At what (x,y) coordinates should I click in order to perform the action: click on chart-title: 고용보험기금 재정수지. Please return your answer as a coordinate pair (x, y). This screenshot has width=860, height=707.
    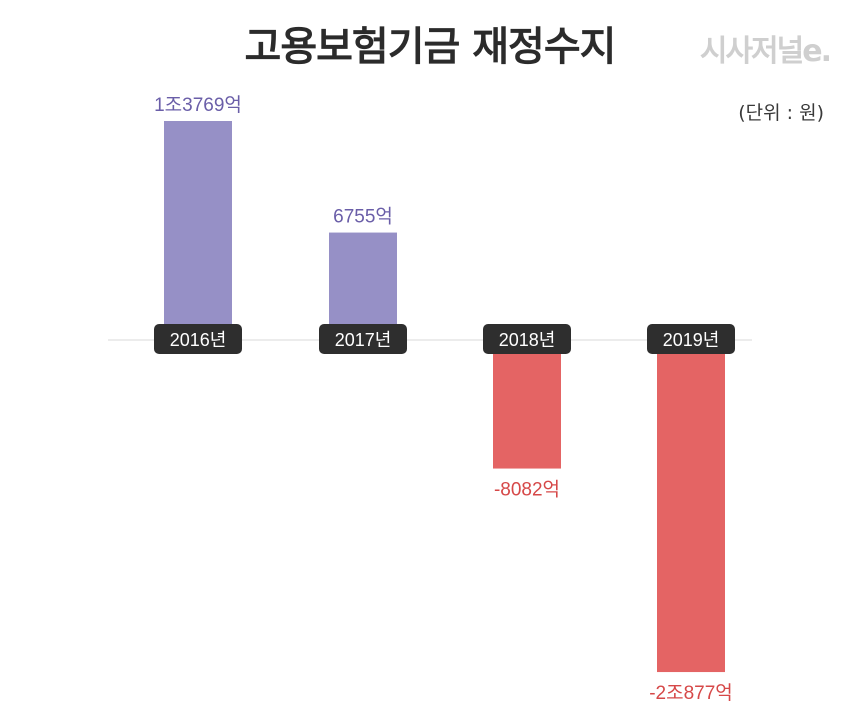
    Looking at the image, I should click on (430, 47).